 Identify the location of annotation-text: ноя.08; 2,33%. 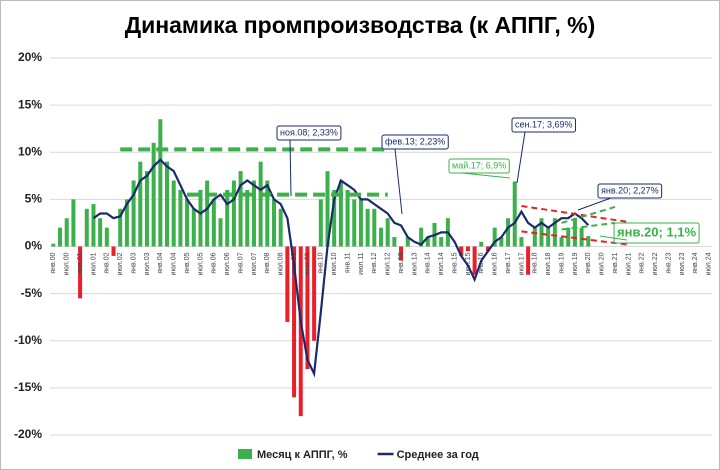
(309, 132).